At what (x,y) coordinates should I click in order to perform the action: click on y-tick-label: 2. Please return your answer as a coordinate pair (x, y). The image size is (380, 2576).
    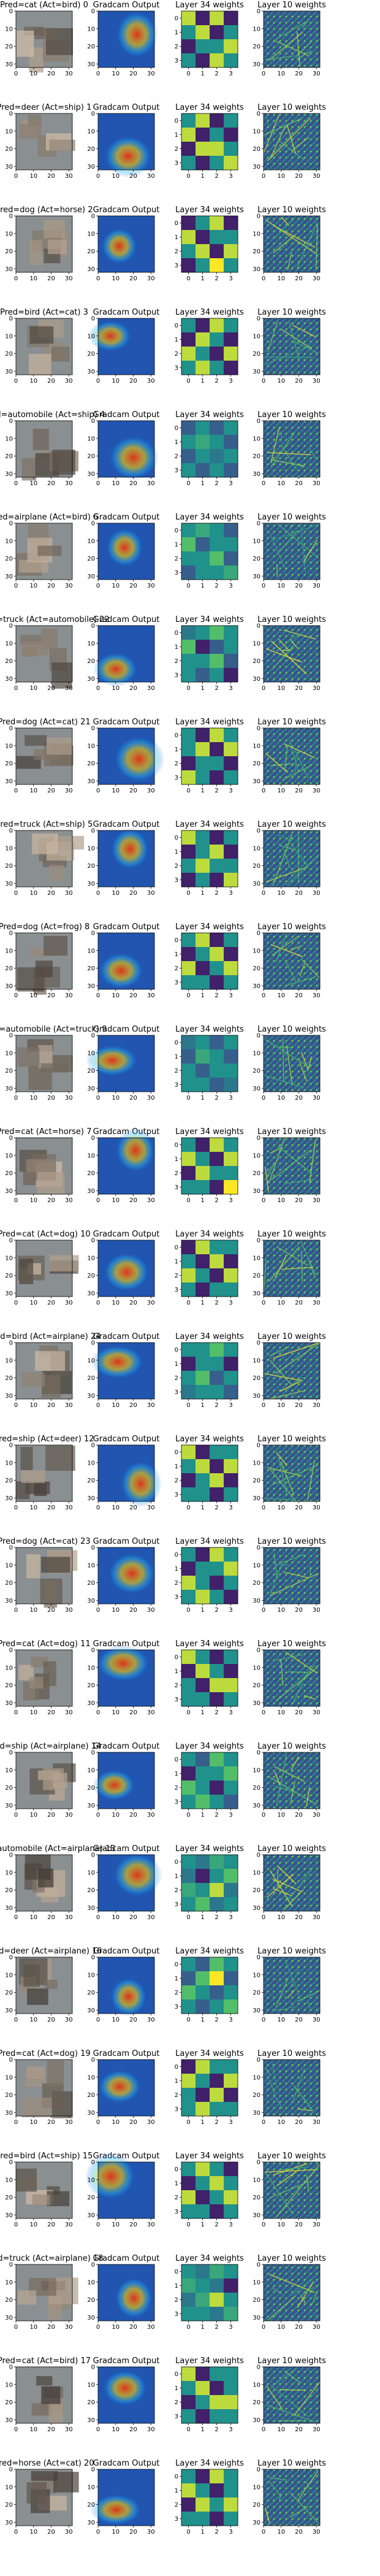
    Looking at the image, I should click on (176, 251).